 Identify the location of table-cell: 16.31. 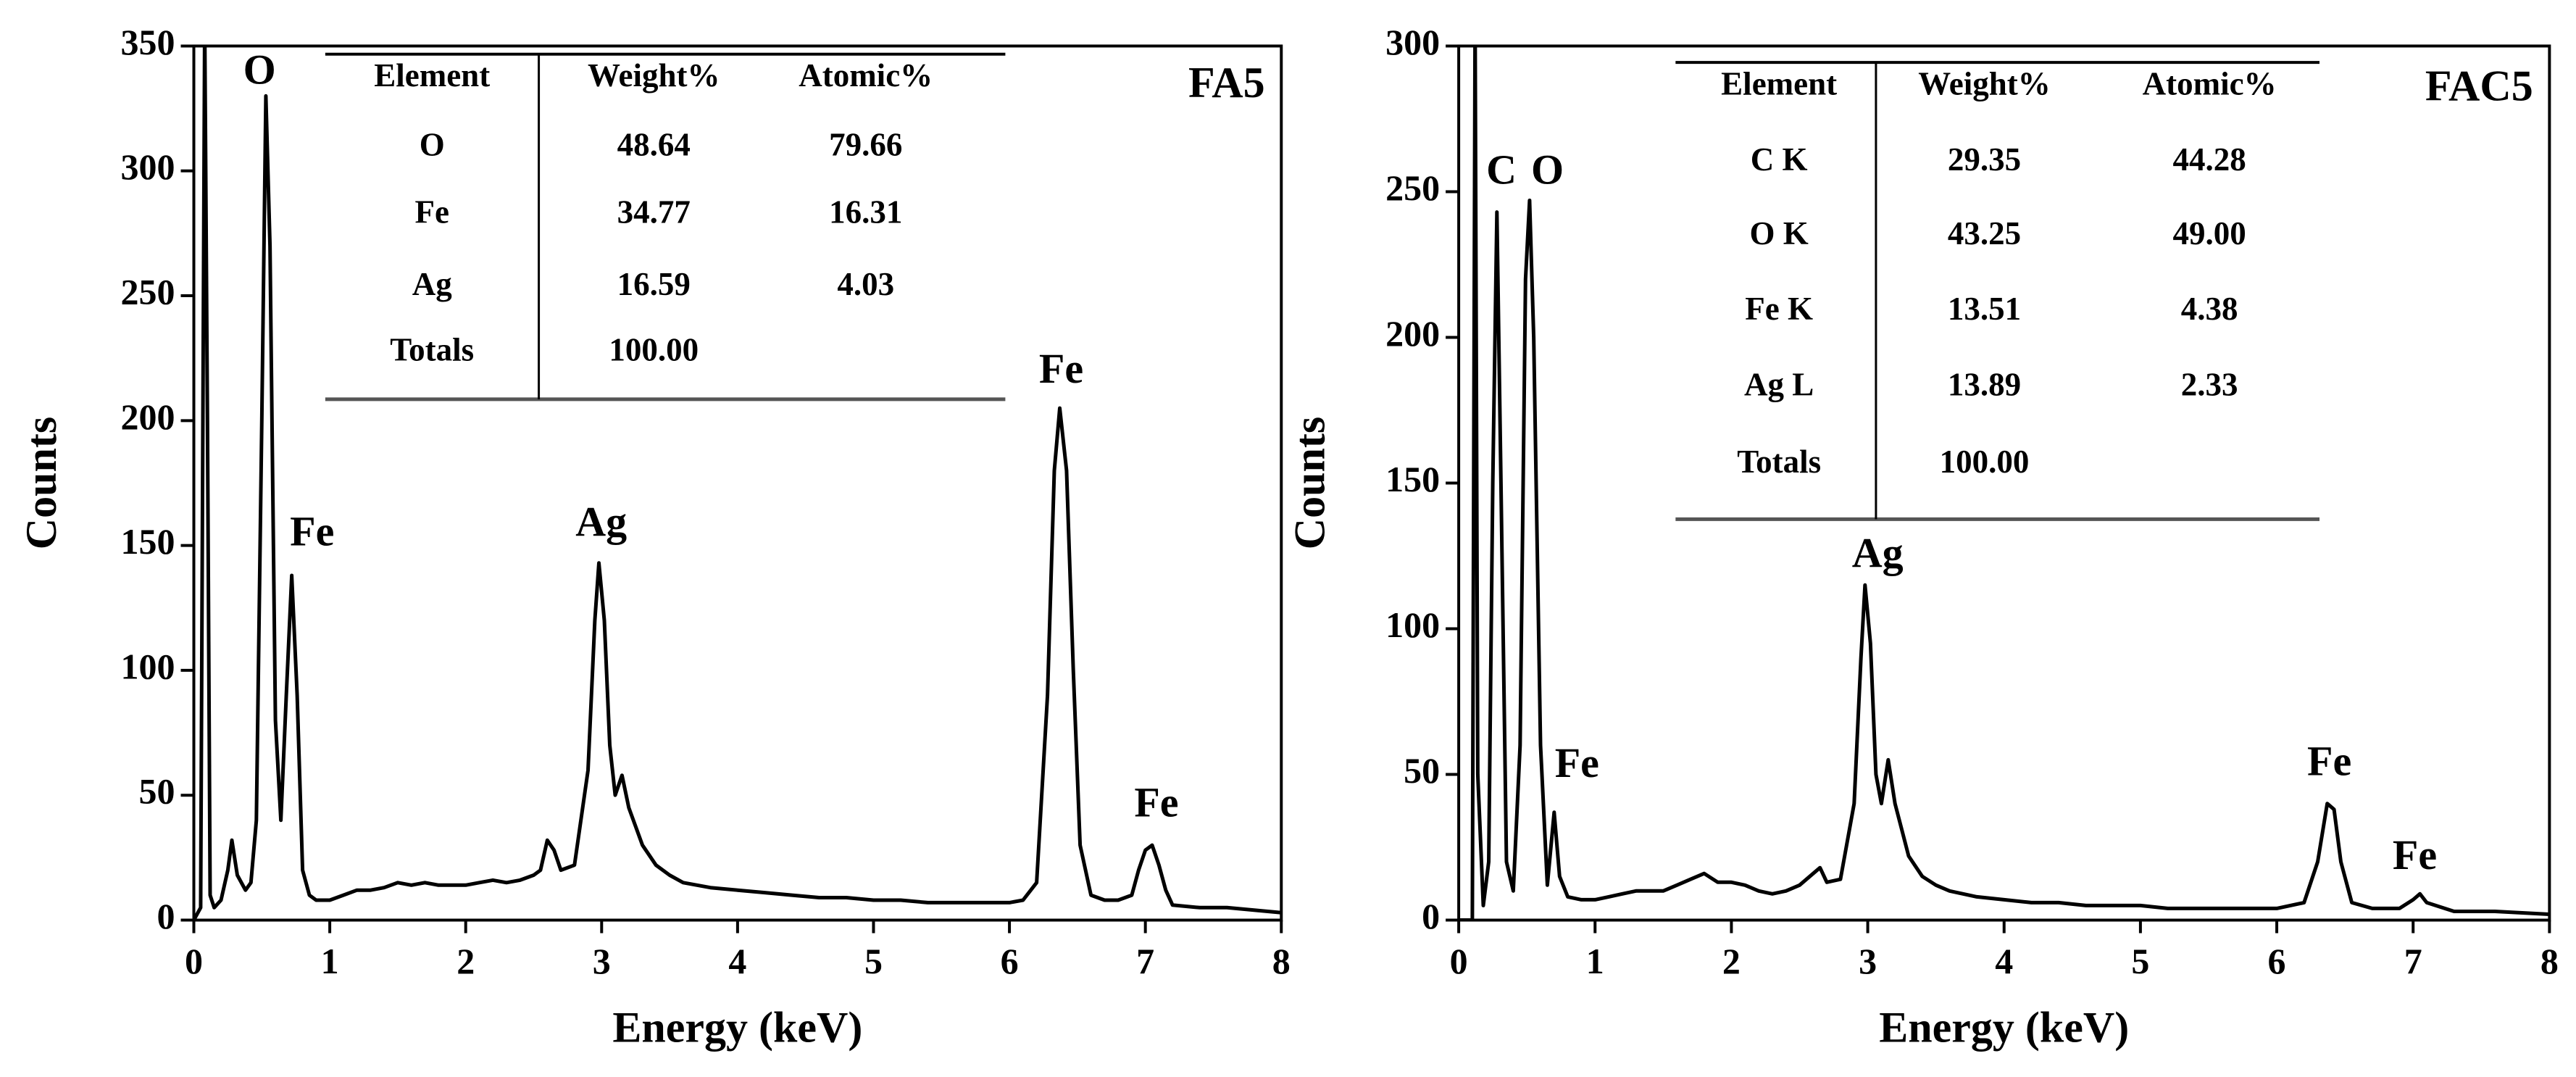
(865, 212).